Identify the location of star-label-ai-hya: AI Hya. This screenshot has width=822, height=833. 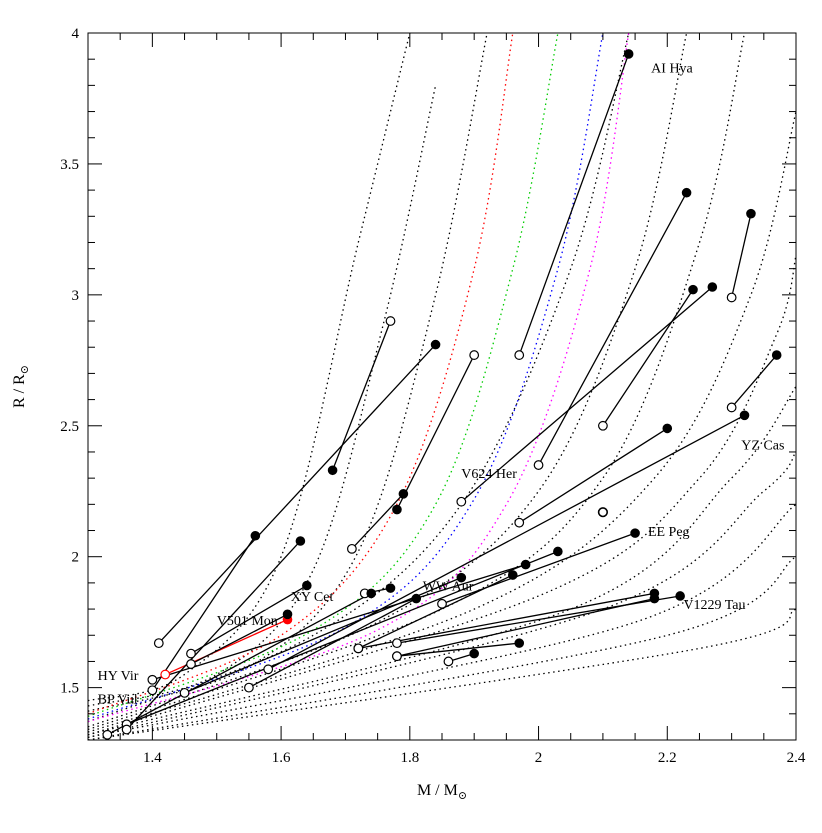
(672, 68).